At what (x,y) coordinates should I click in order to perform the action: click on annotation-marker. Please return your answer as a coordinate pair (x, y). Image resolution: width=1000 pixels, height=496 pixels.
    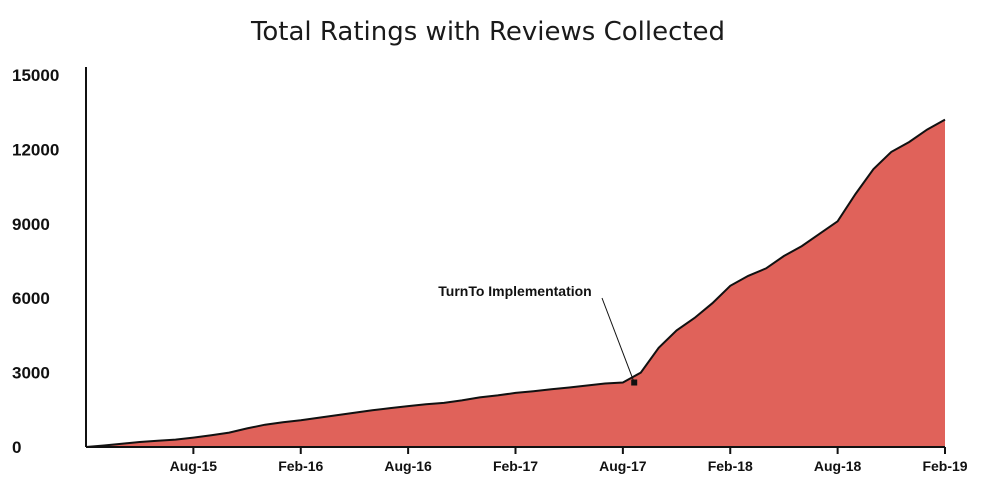
    Looking at the image, I should click on (634, 382).